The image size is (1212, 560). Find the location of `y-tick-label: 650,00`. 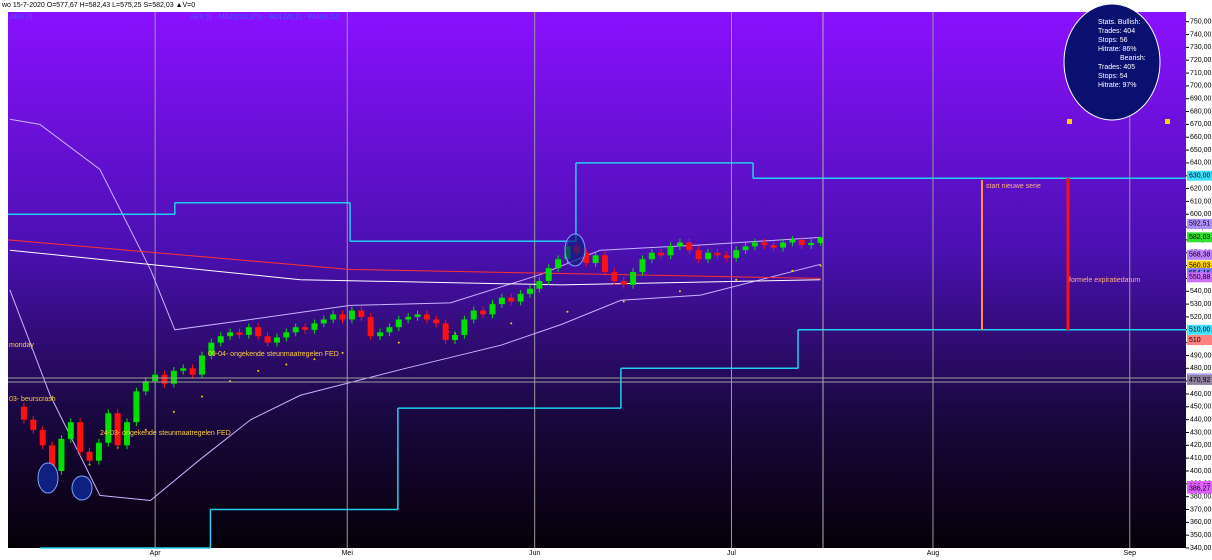

y-tick-label: 650,00 is located at coordinates (1201, 150).